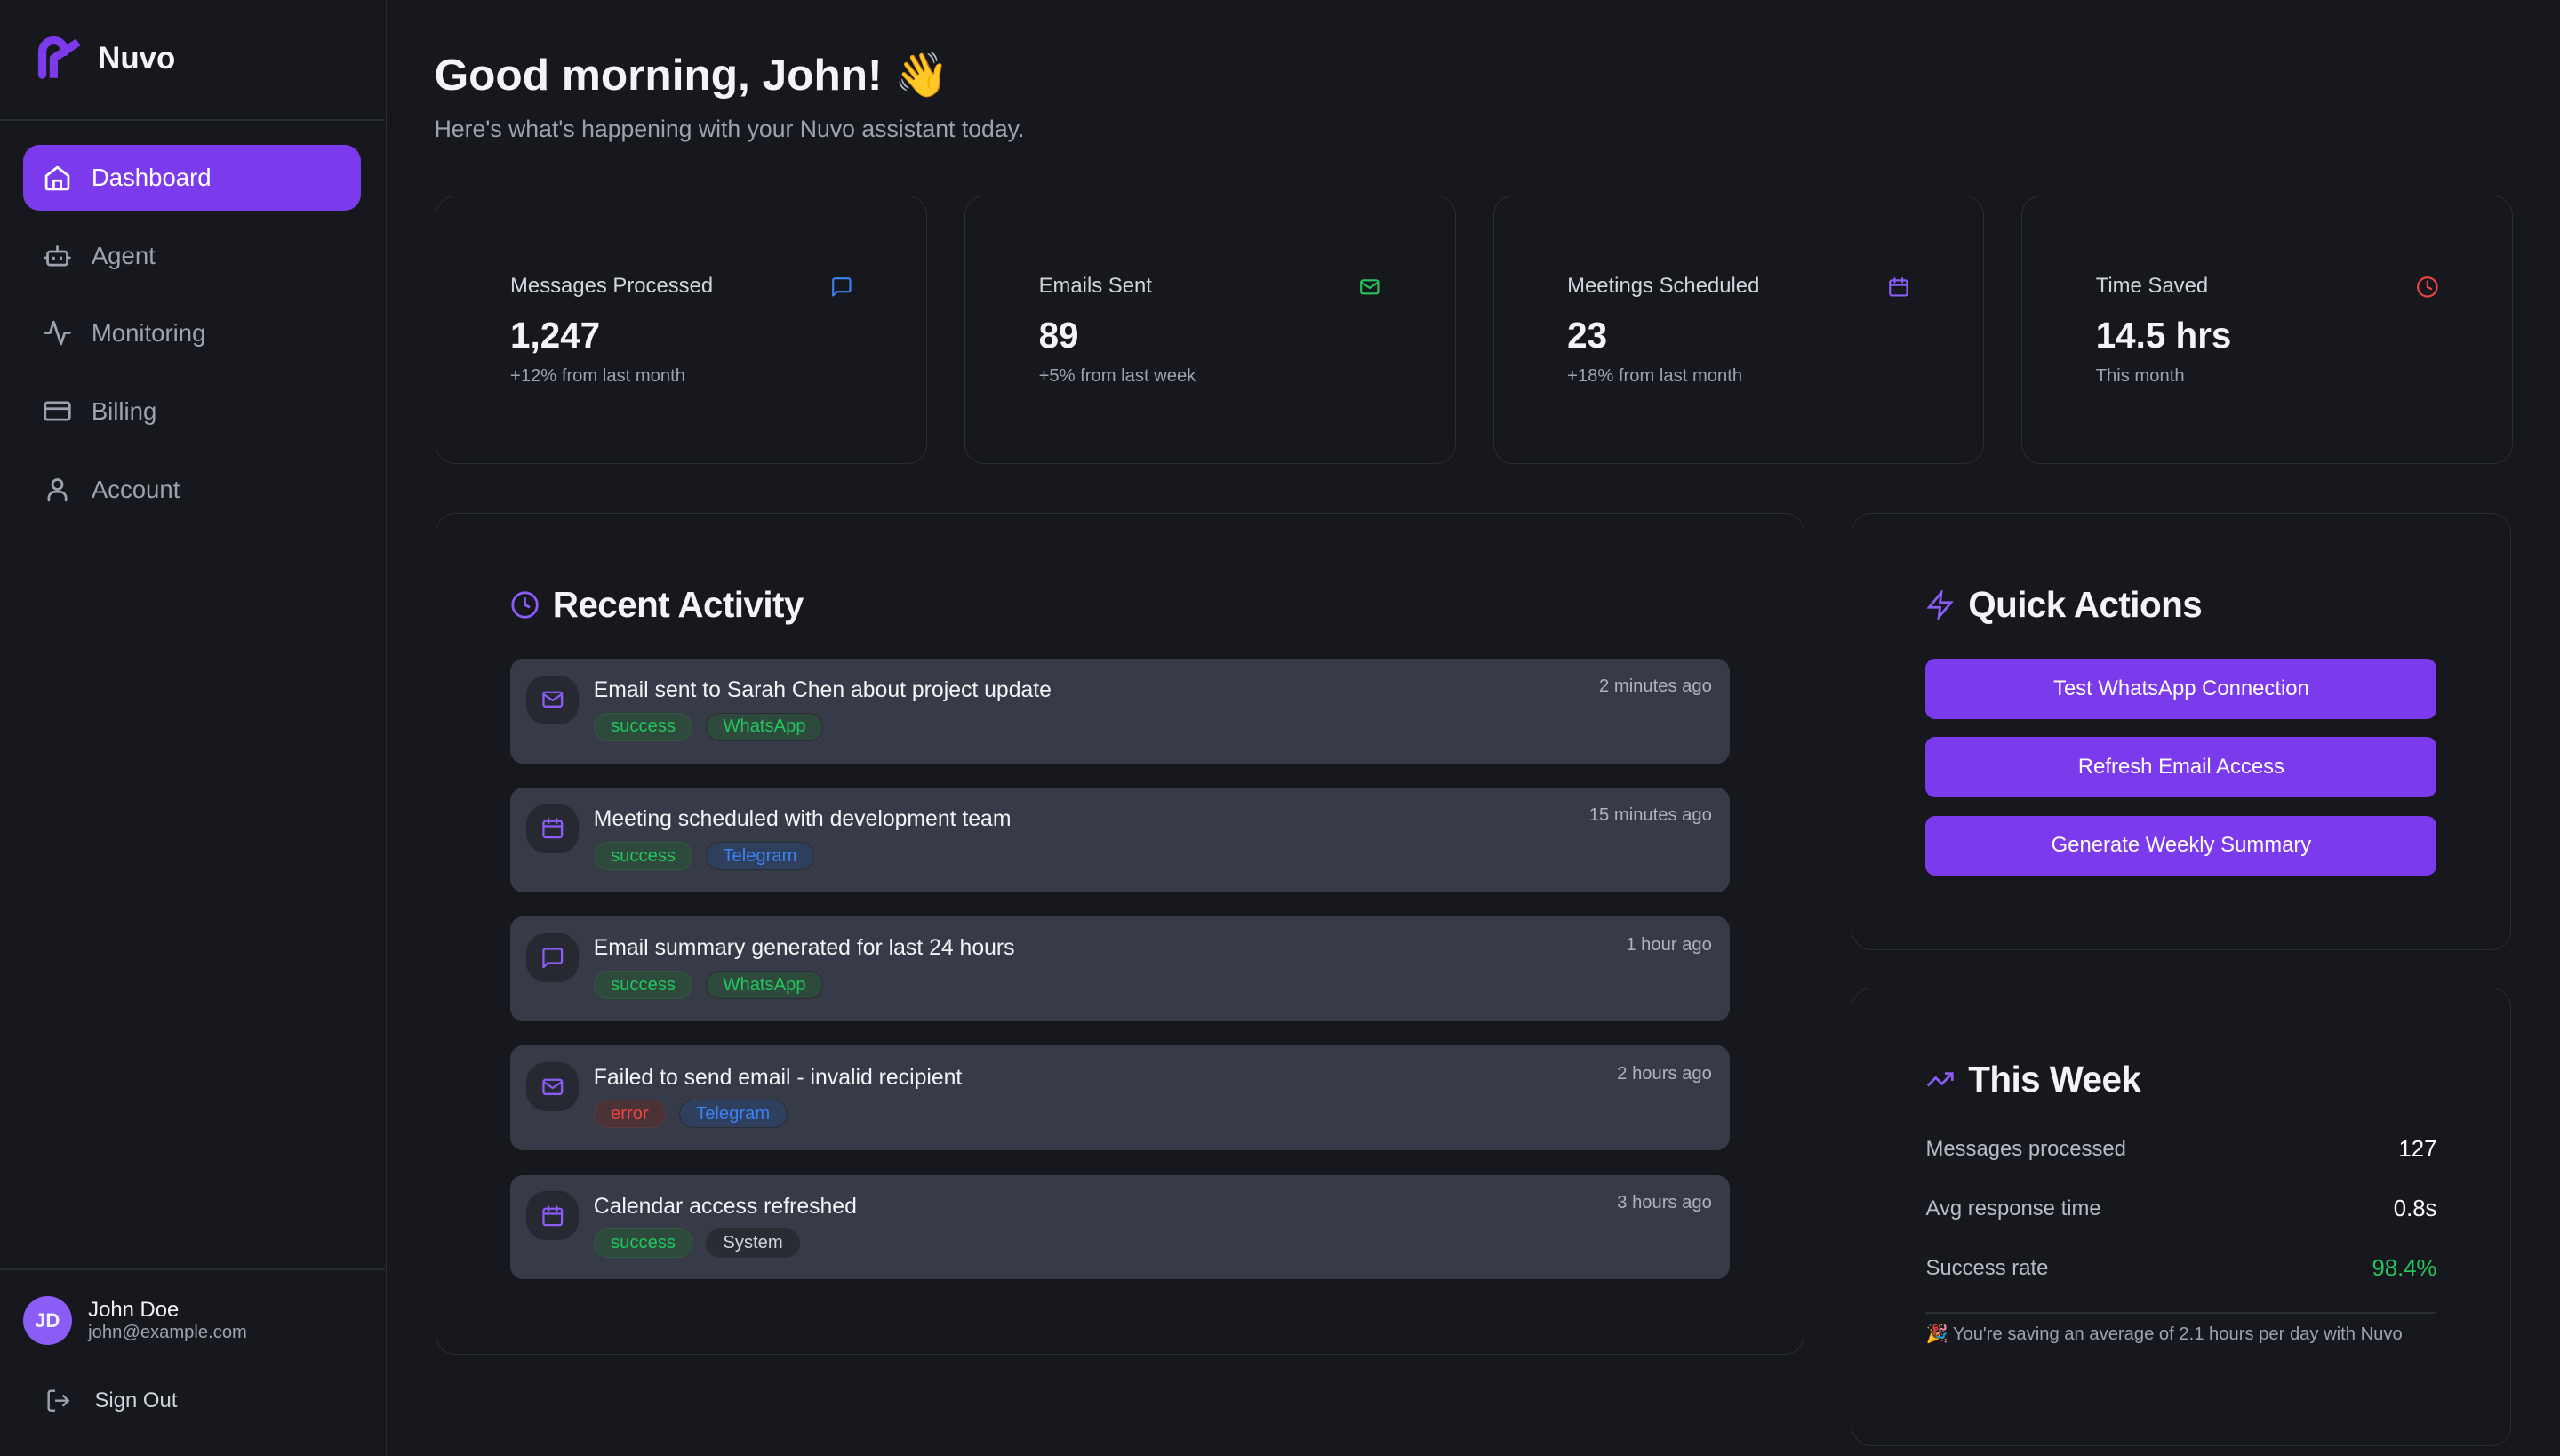 This screenshot has width=2560, height=1456. What do you see at coordinates (192, 489) in the screenshot?
I see `sidebar-item-account: Account` at bounding box center [192, 489].